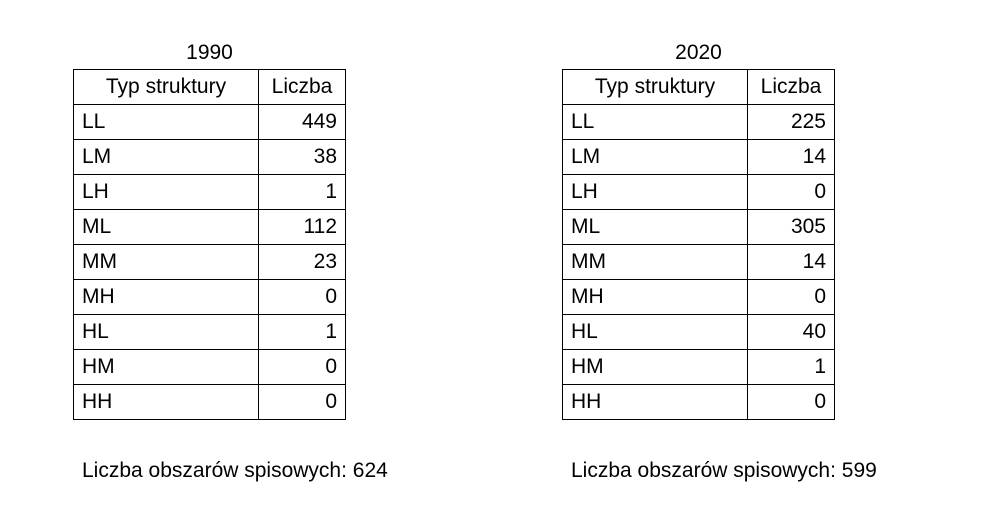 The image size is (990, 525). I want to click on table-row: LL 225, so click(698, 122).